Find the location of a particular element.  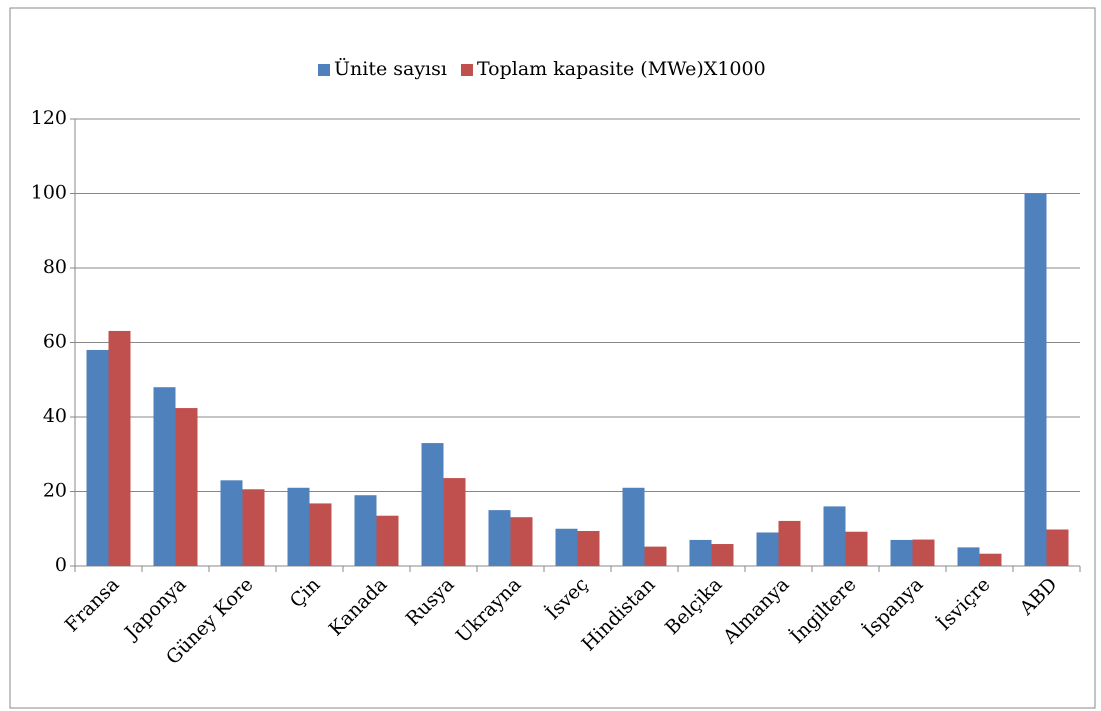

x-tick-label: ABD is located at coordinates (1038, 597).